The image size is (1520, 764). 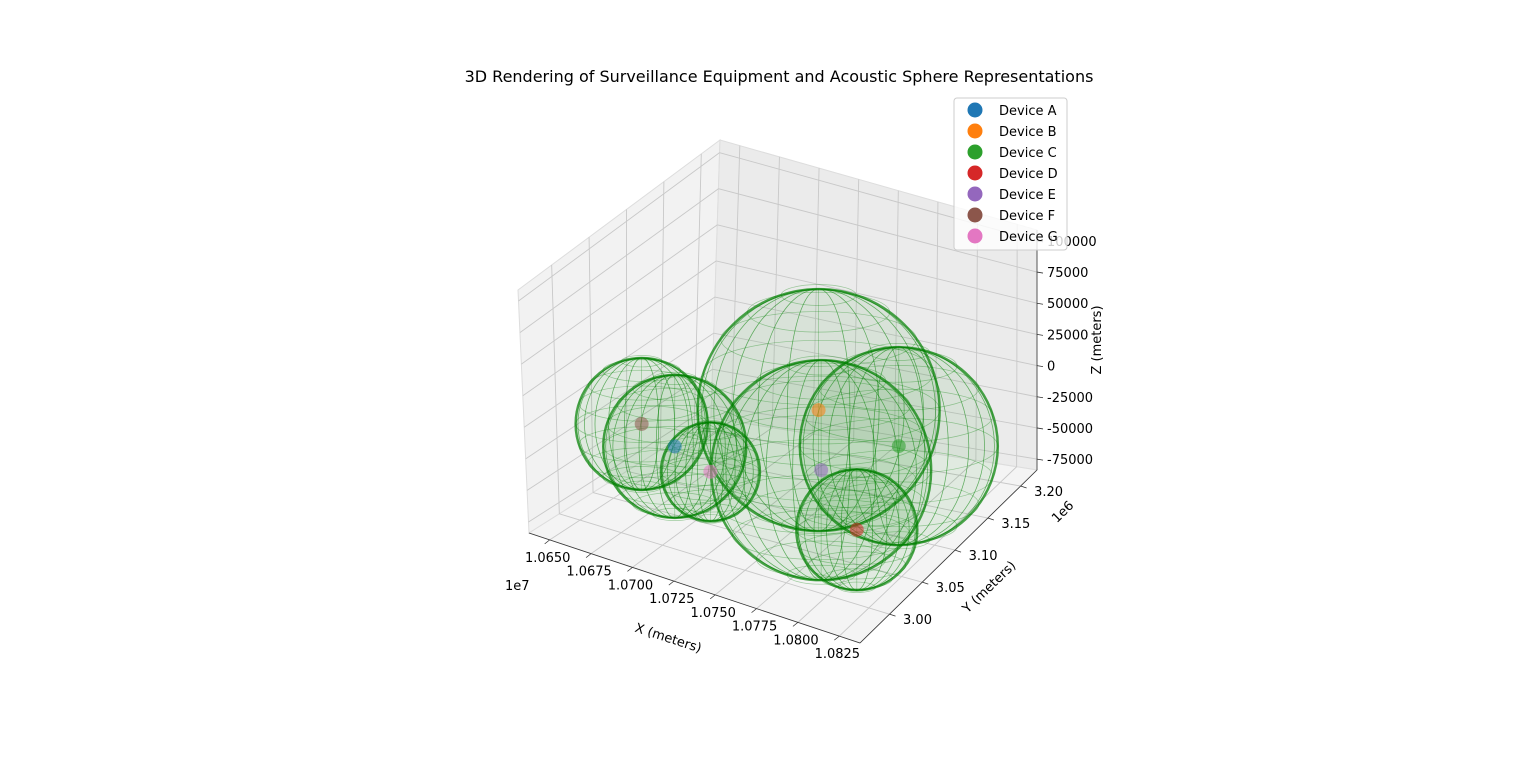 What do you see at coordinates (958, 551) in the screenshot?
I see `y-tick-mark` at bounding box center [958, 551].